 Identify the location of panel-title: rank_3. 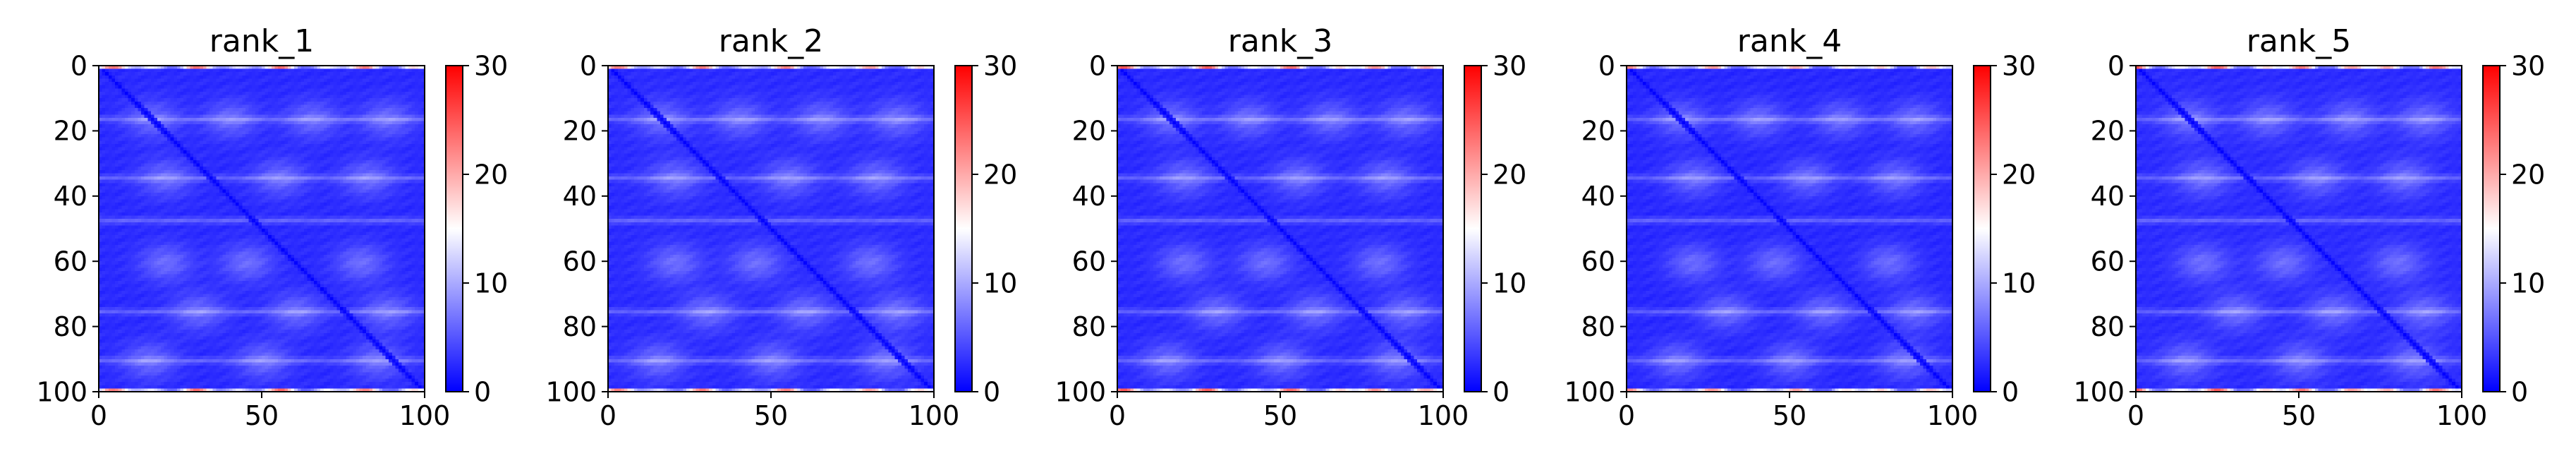
(1280, 41).